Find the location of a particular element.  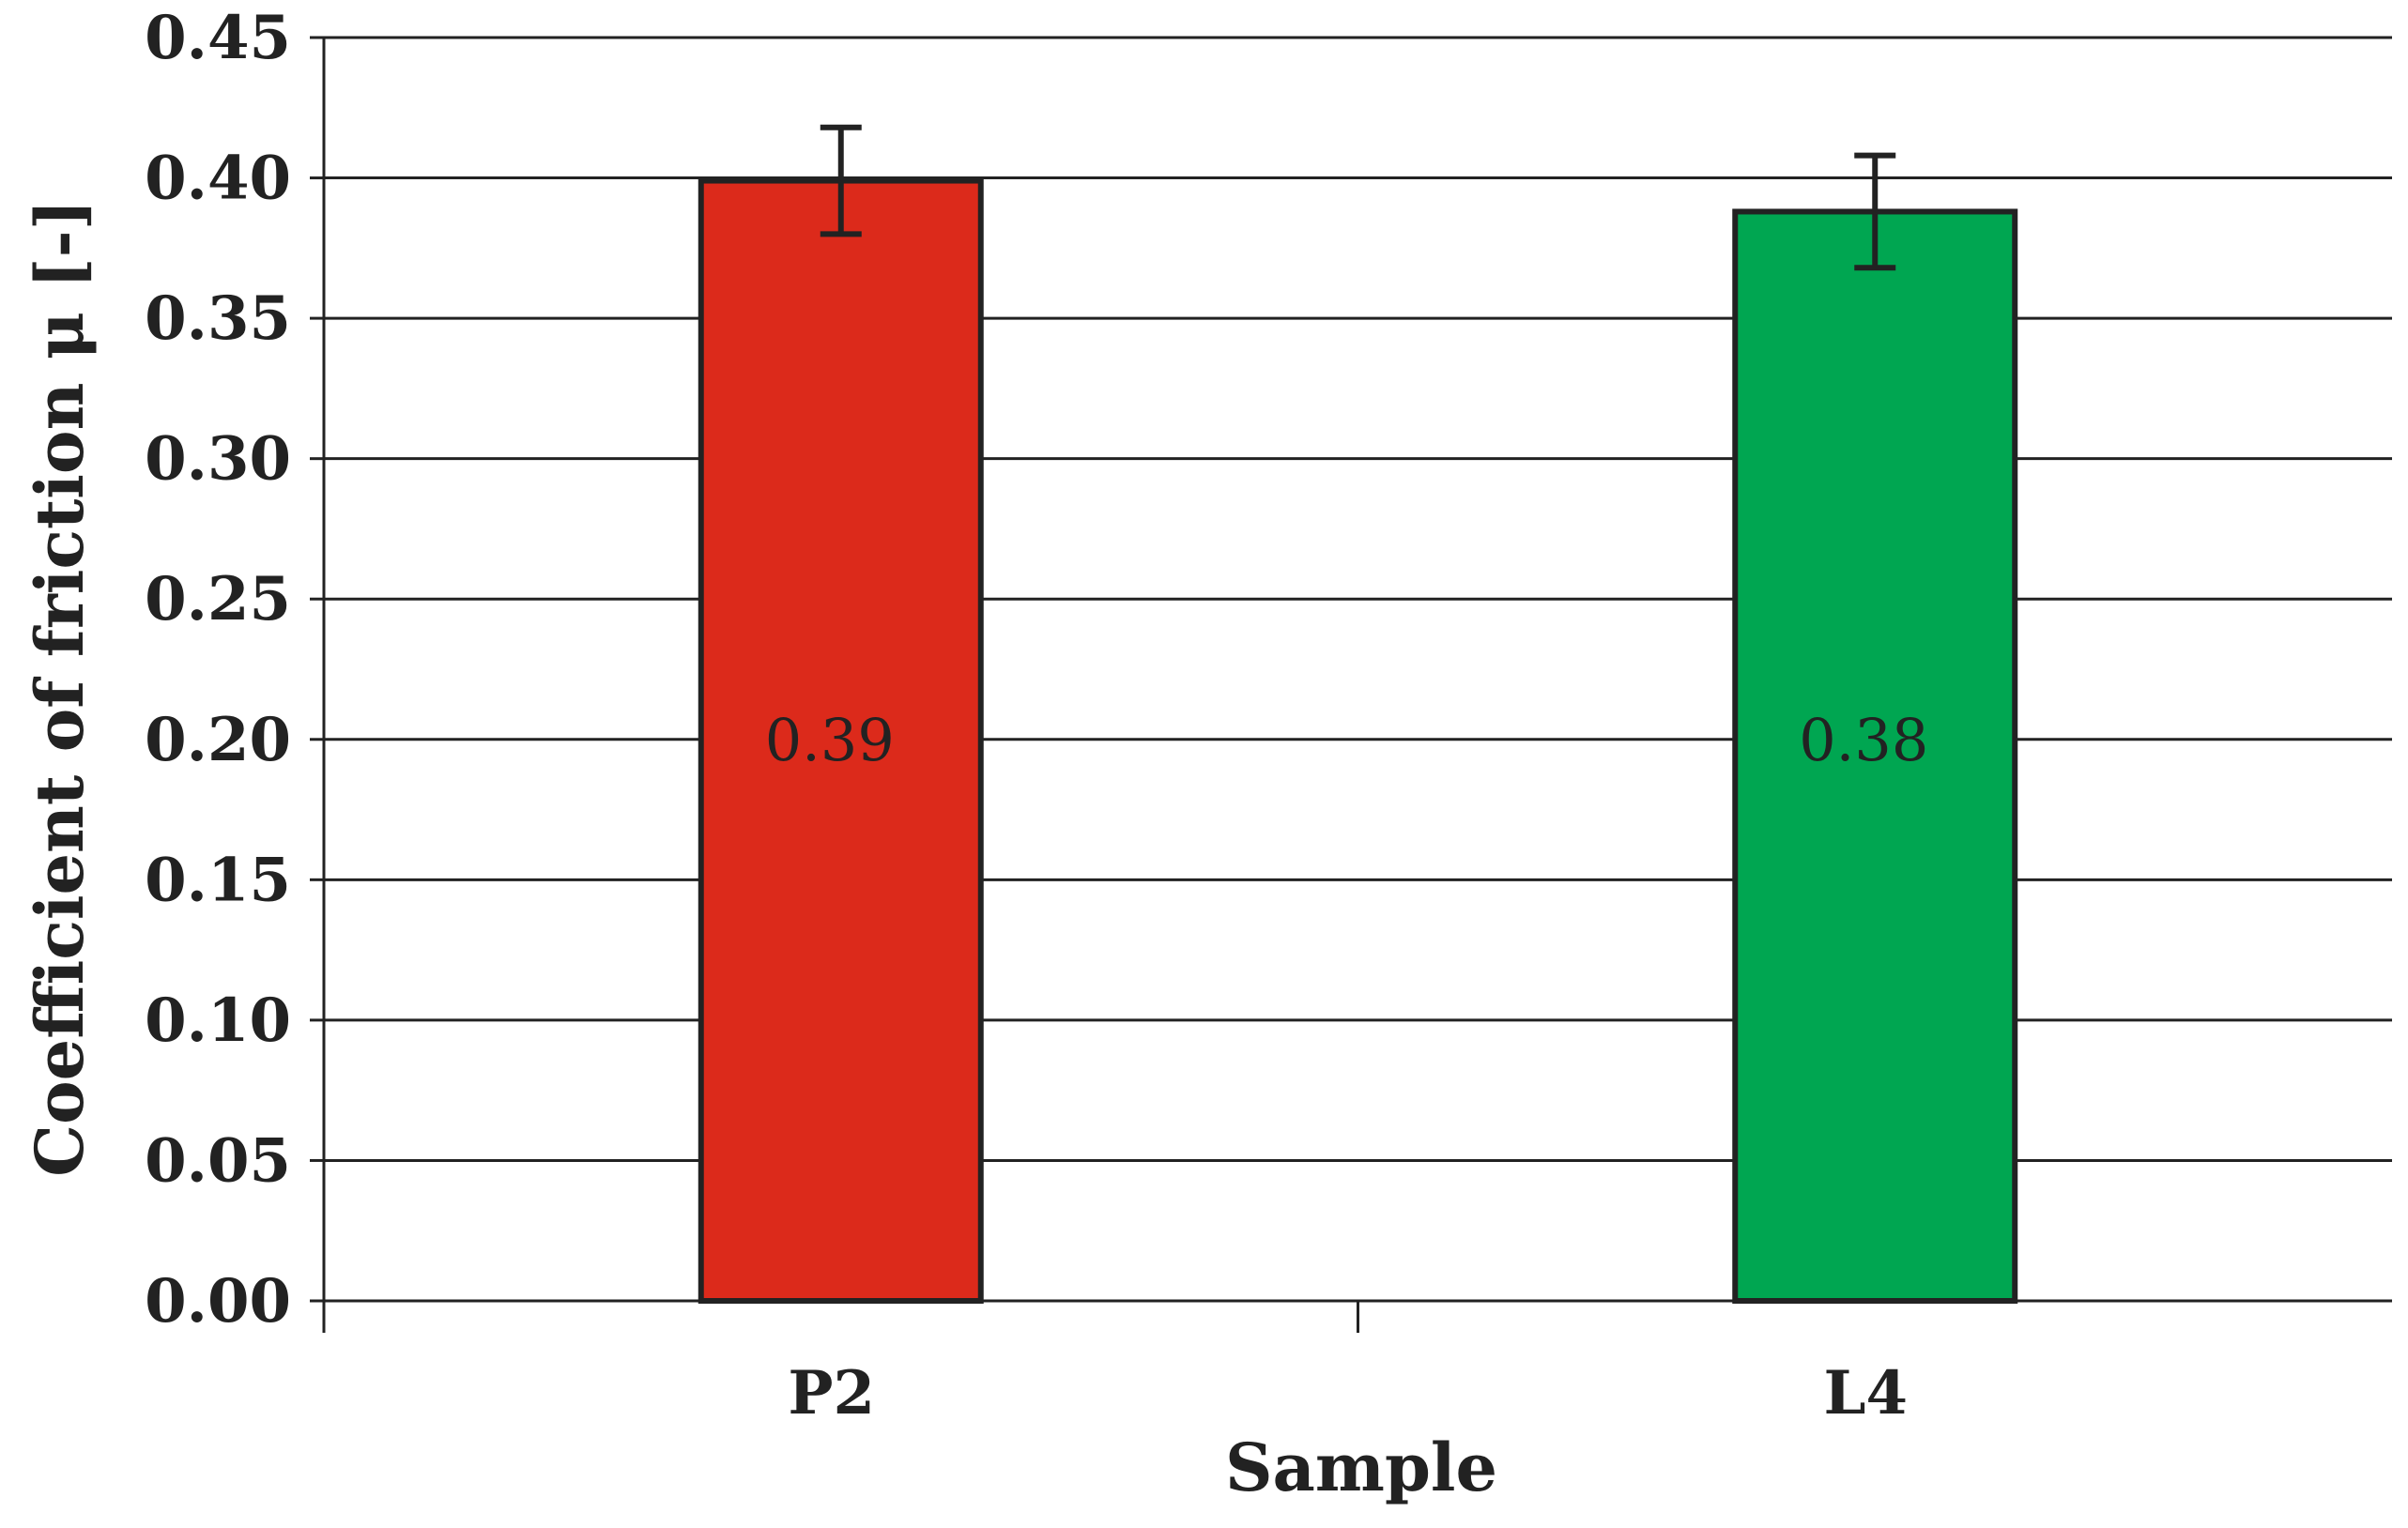

data-label: 0.38 is located at coordinates (1863, 740).